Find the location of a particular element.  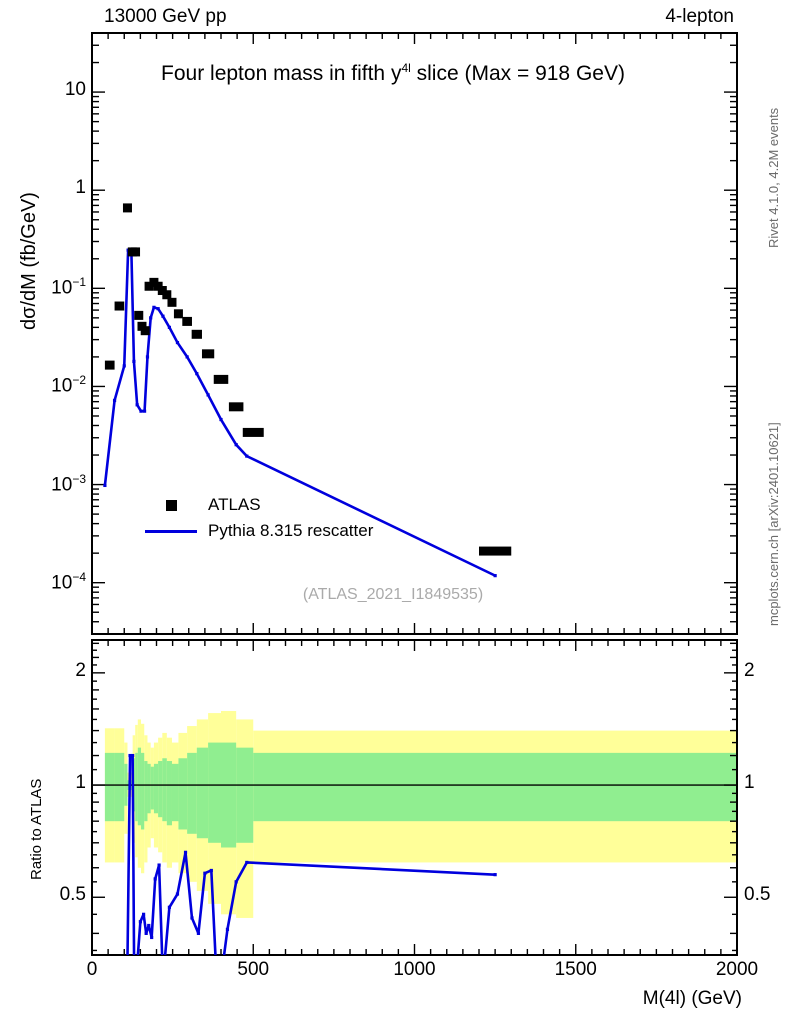

x-tick-label: 500 is located at coordinates (253, 969).